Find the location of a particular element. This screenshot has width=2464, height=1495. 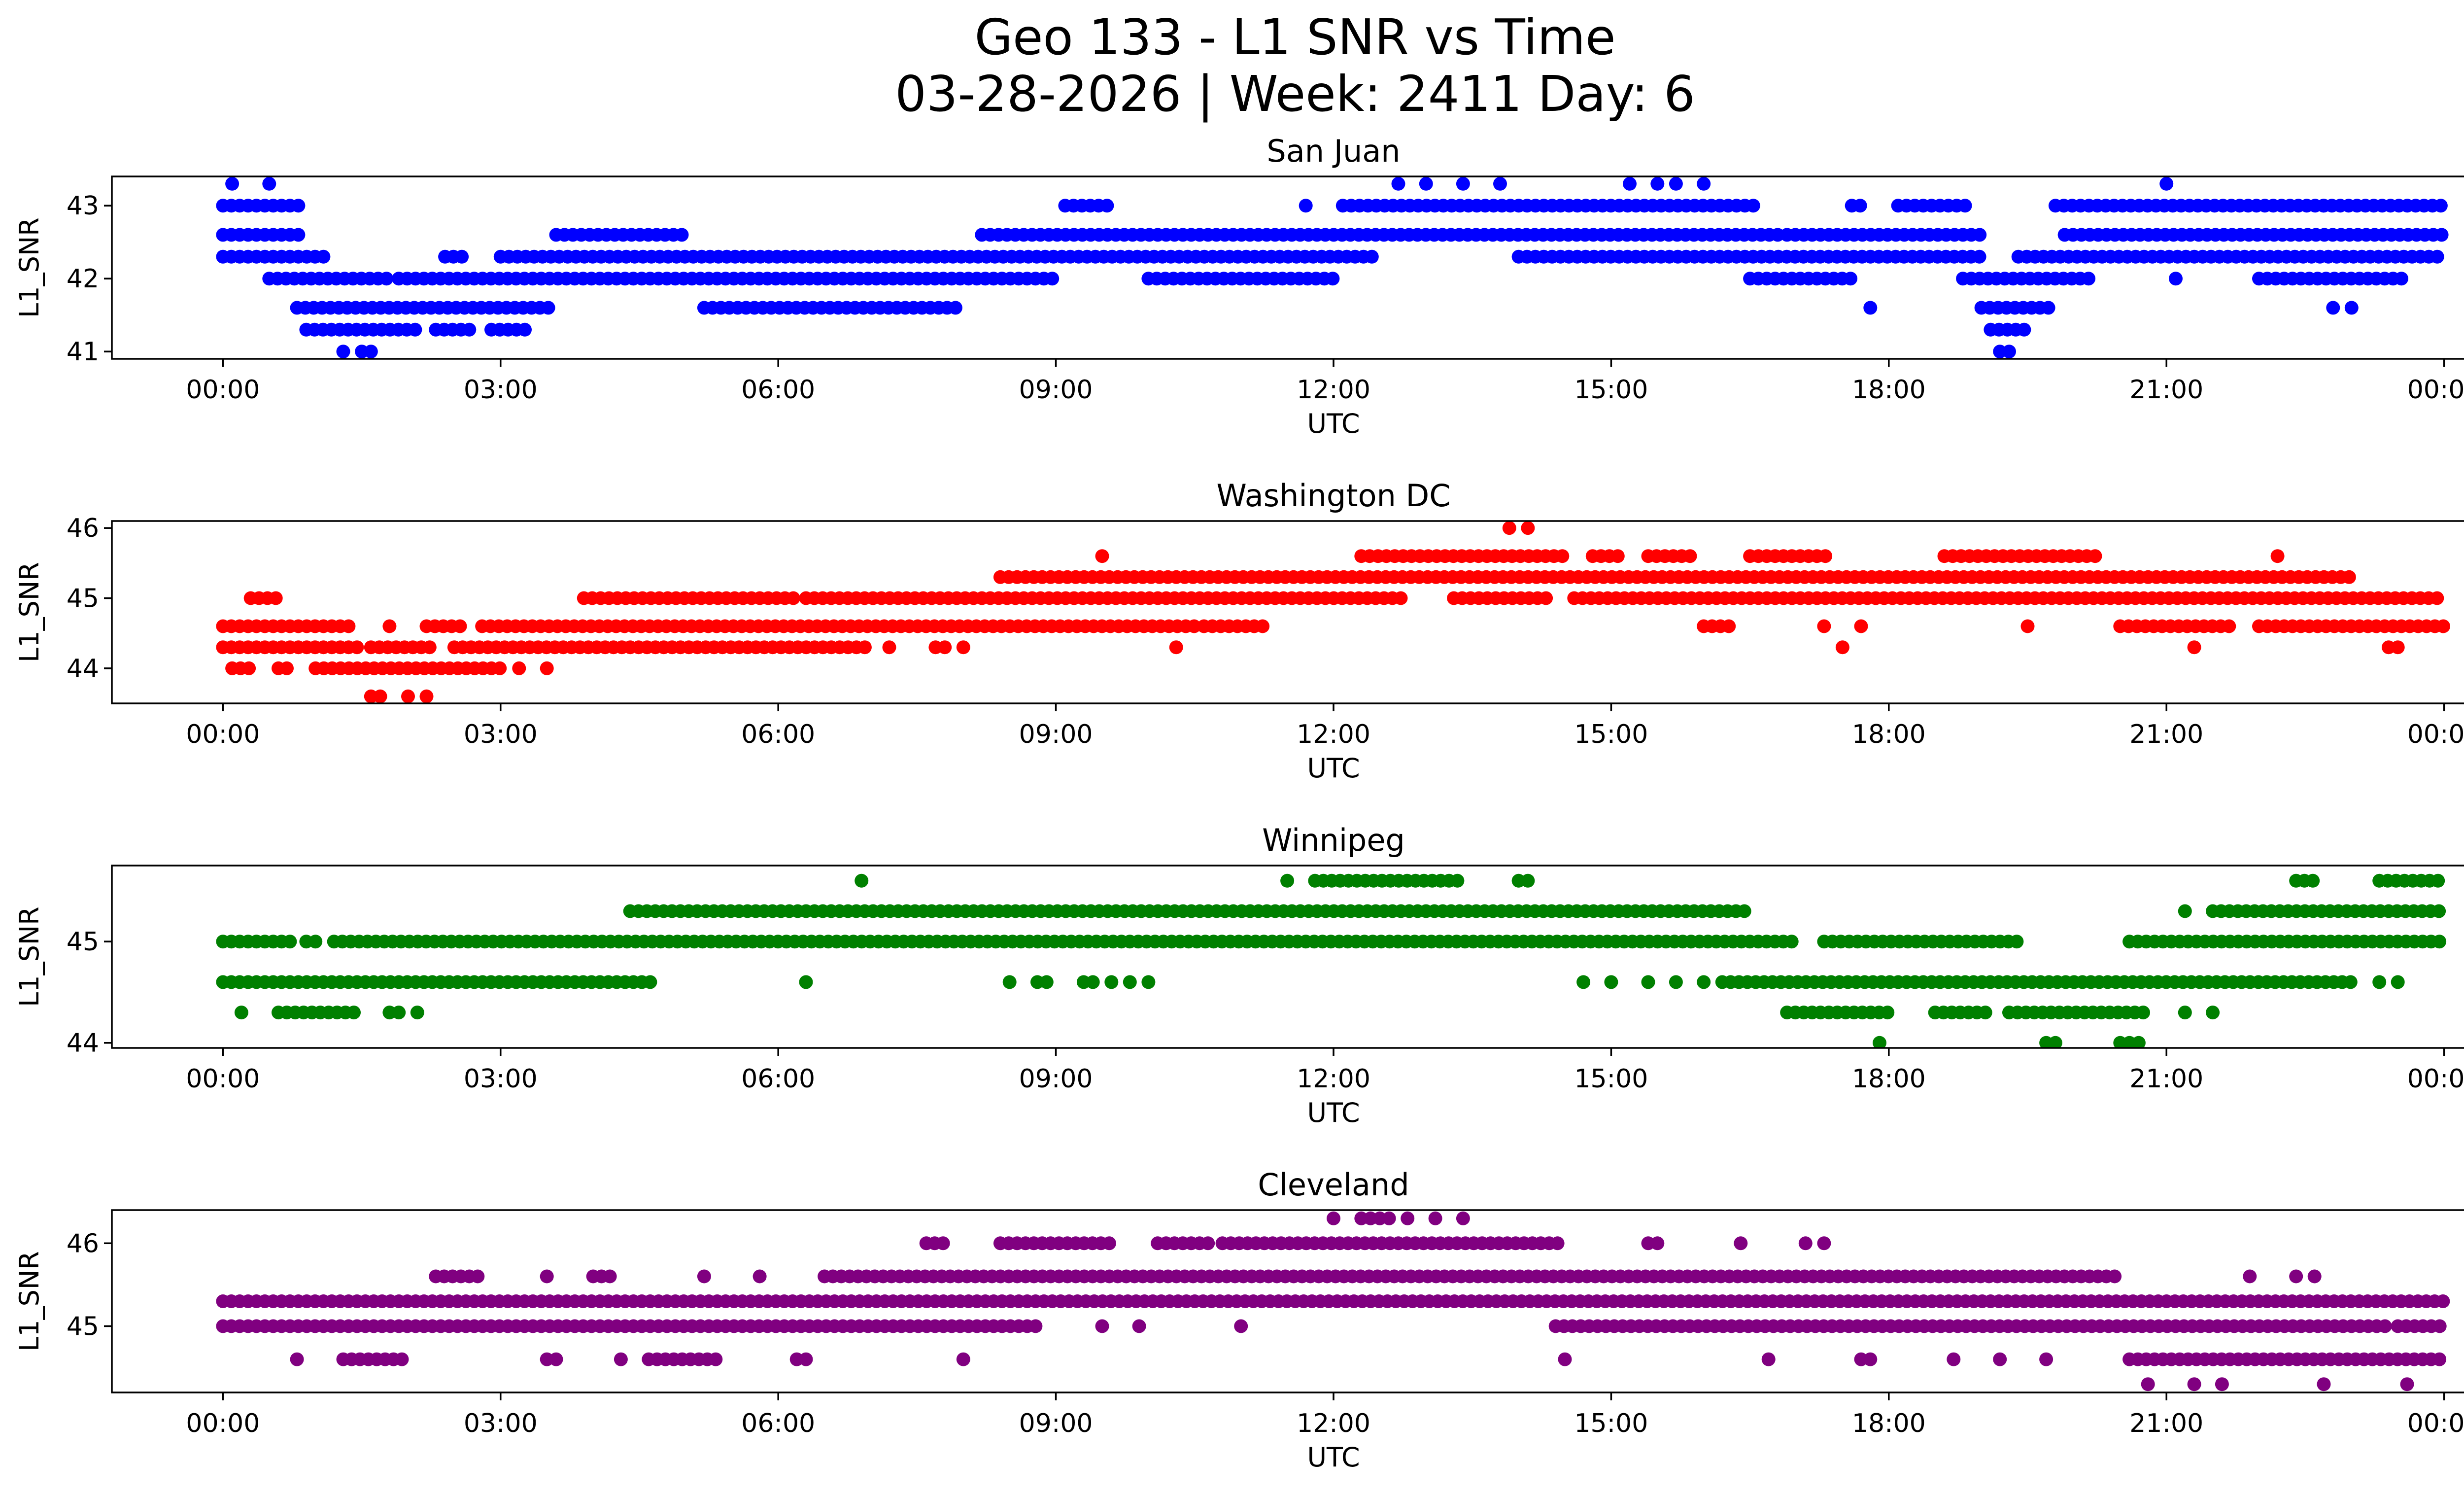

panel-title: Washington DC is located at coordinates (1333, 496).